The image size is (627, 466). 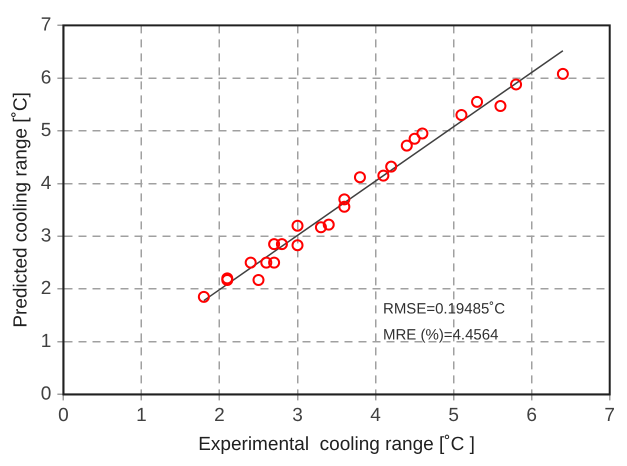 I want to click on x-tick-label: 0, so click(x=63, y=415).